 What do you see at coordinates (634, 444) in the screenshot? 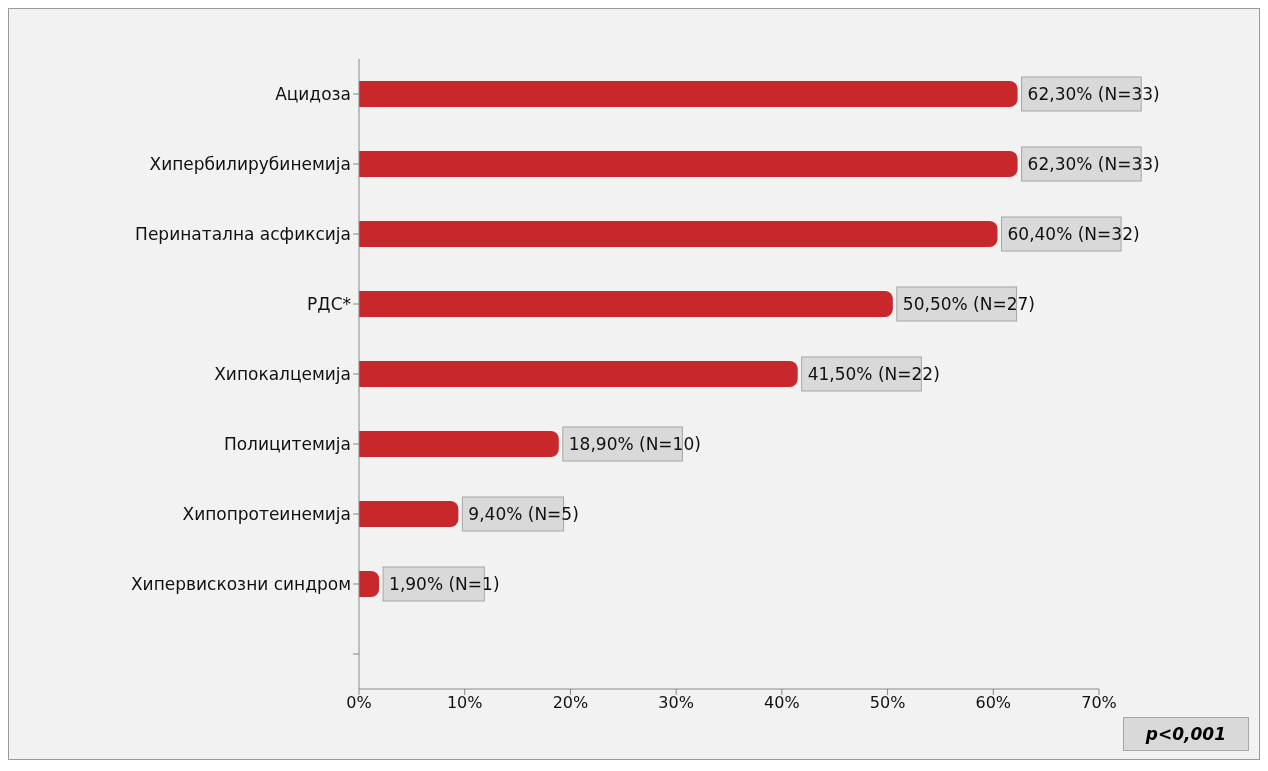
I see `data-label: 18,90% (N=10)` at bounding box center [634, 444].